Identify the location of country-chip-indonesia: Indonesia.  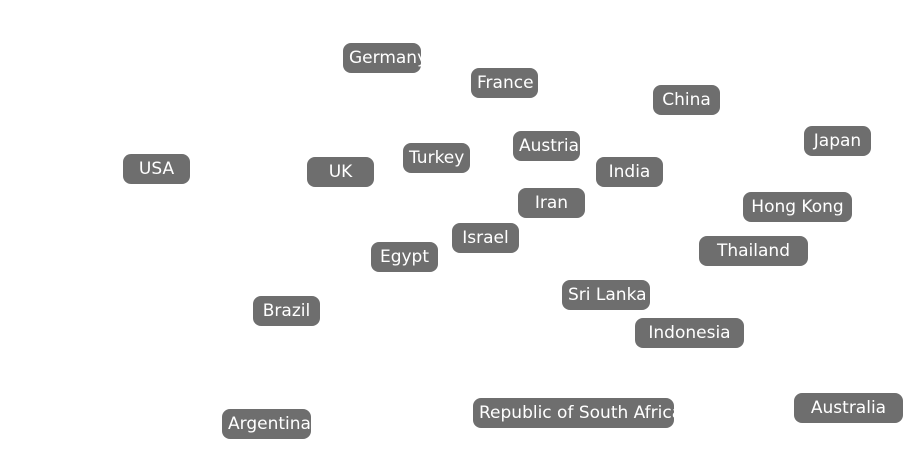
(689, 333).